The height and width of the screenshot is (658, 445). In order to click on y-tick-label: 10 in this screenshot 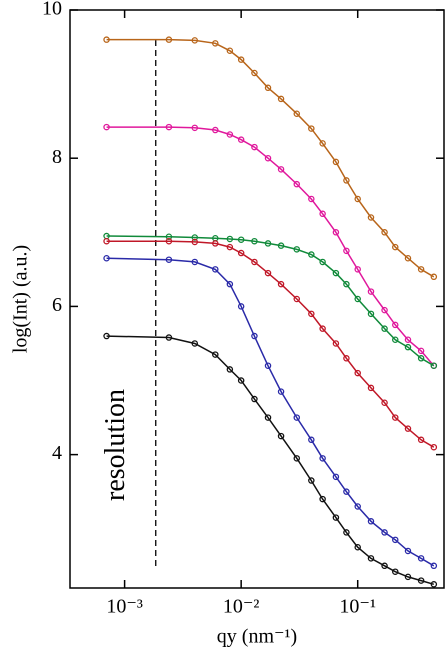, I will do `click(52, 10)`.